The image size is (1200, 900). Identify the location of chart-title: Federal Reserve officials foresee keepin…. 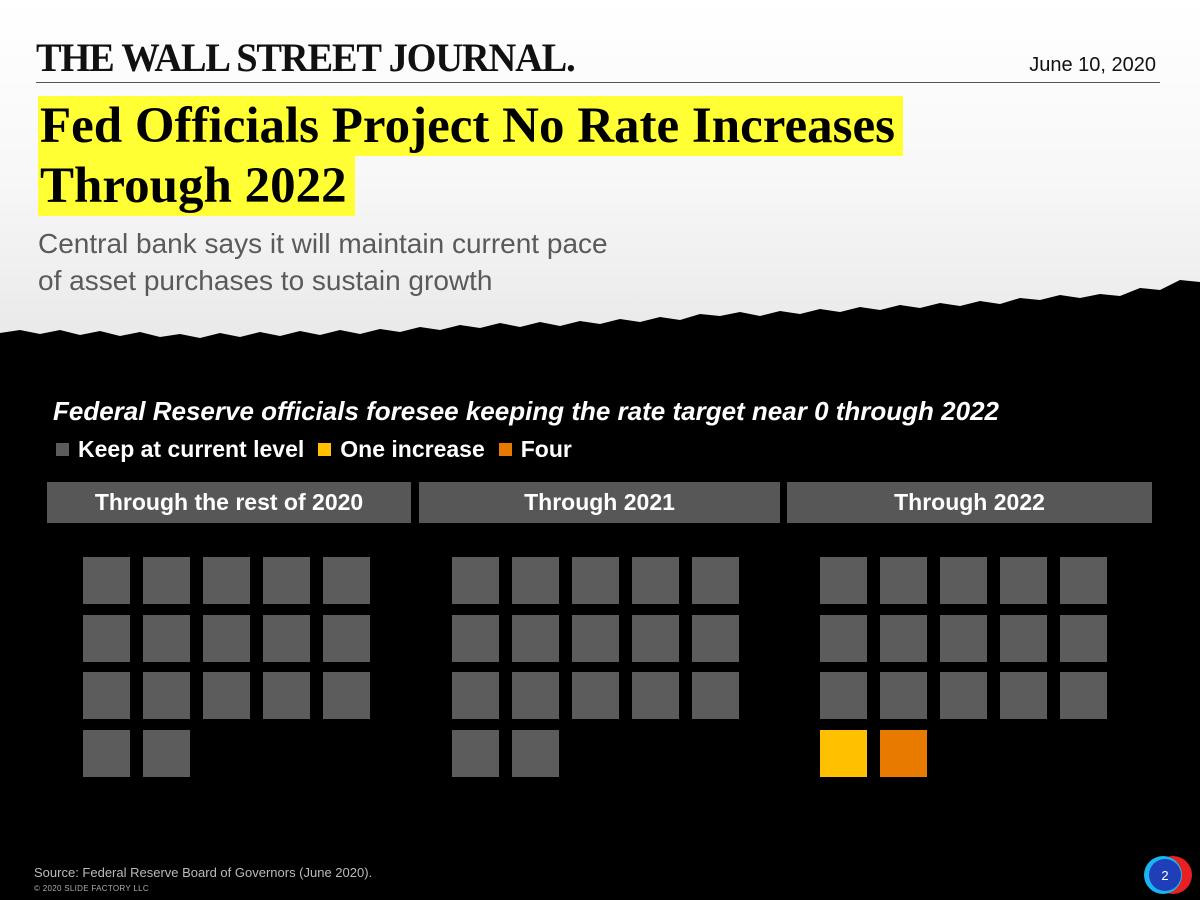
(526, 411).